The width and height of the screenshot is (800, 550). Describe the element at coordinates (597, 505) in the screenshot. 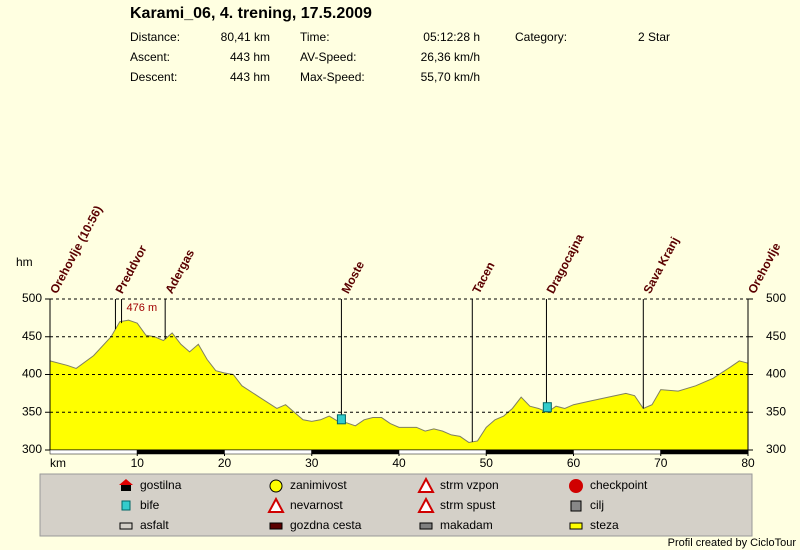

I see `legend-label: cilj` at that location.